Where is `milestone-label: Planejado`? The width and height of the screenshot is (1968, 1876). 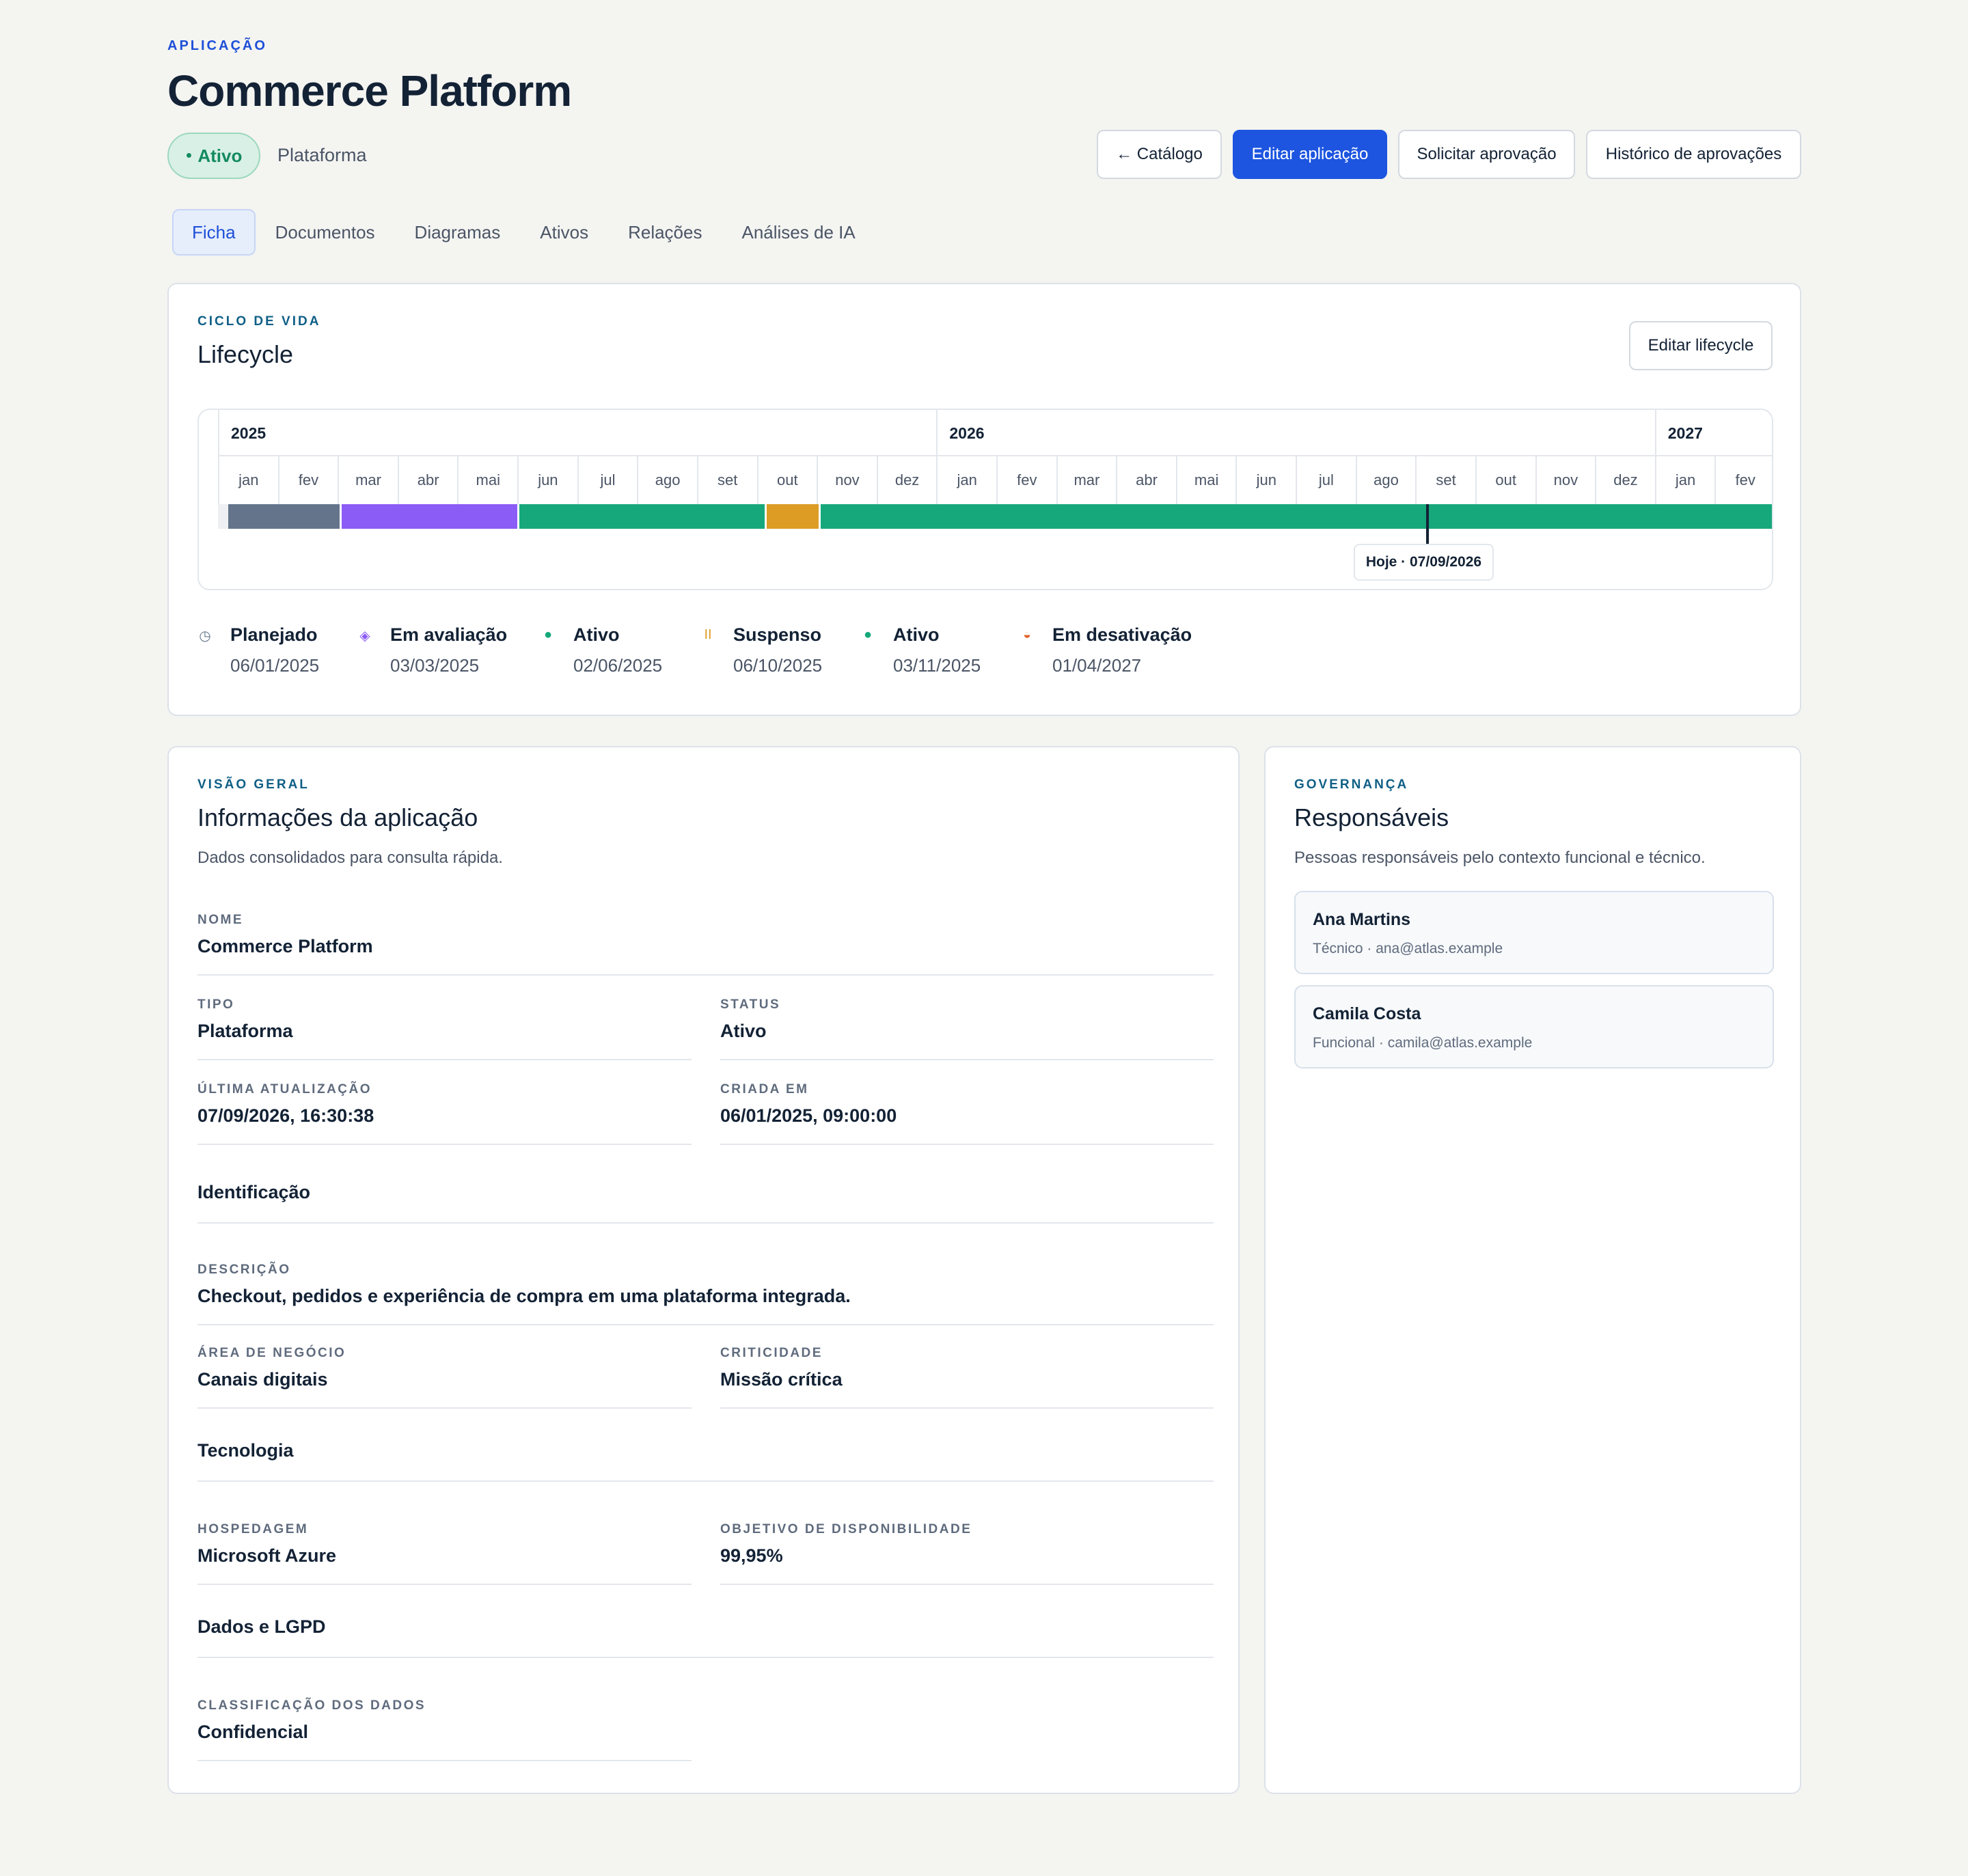
milestone-label: Planejado is located at coordinates (274, 635).